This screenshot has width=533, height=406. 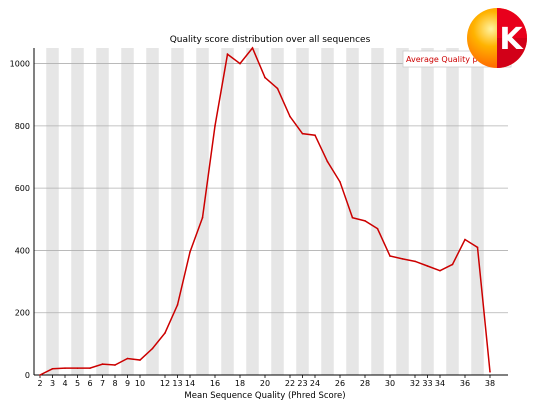 I want to click on x-tick-label: 2, so click(x=39, y=383).